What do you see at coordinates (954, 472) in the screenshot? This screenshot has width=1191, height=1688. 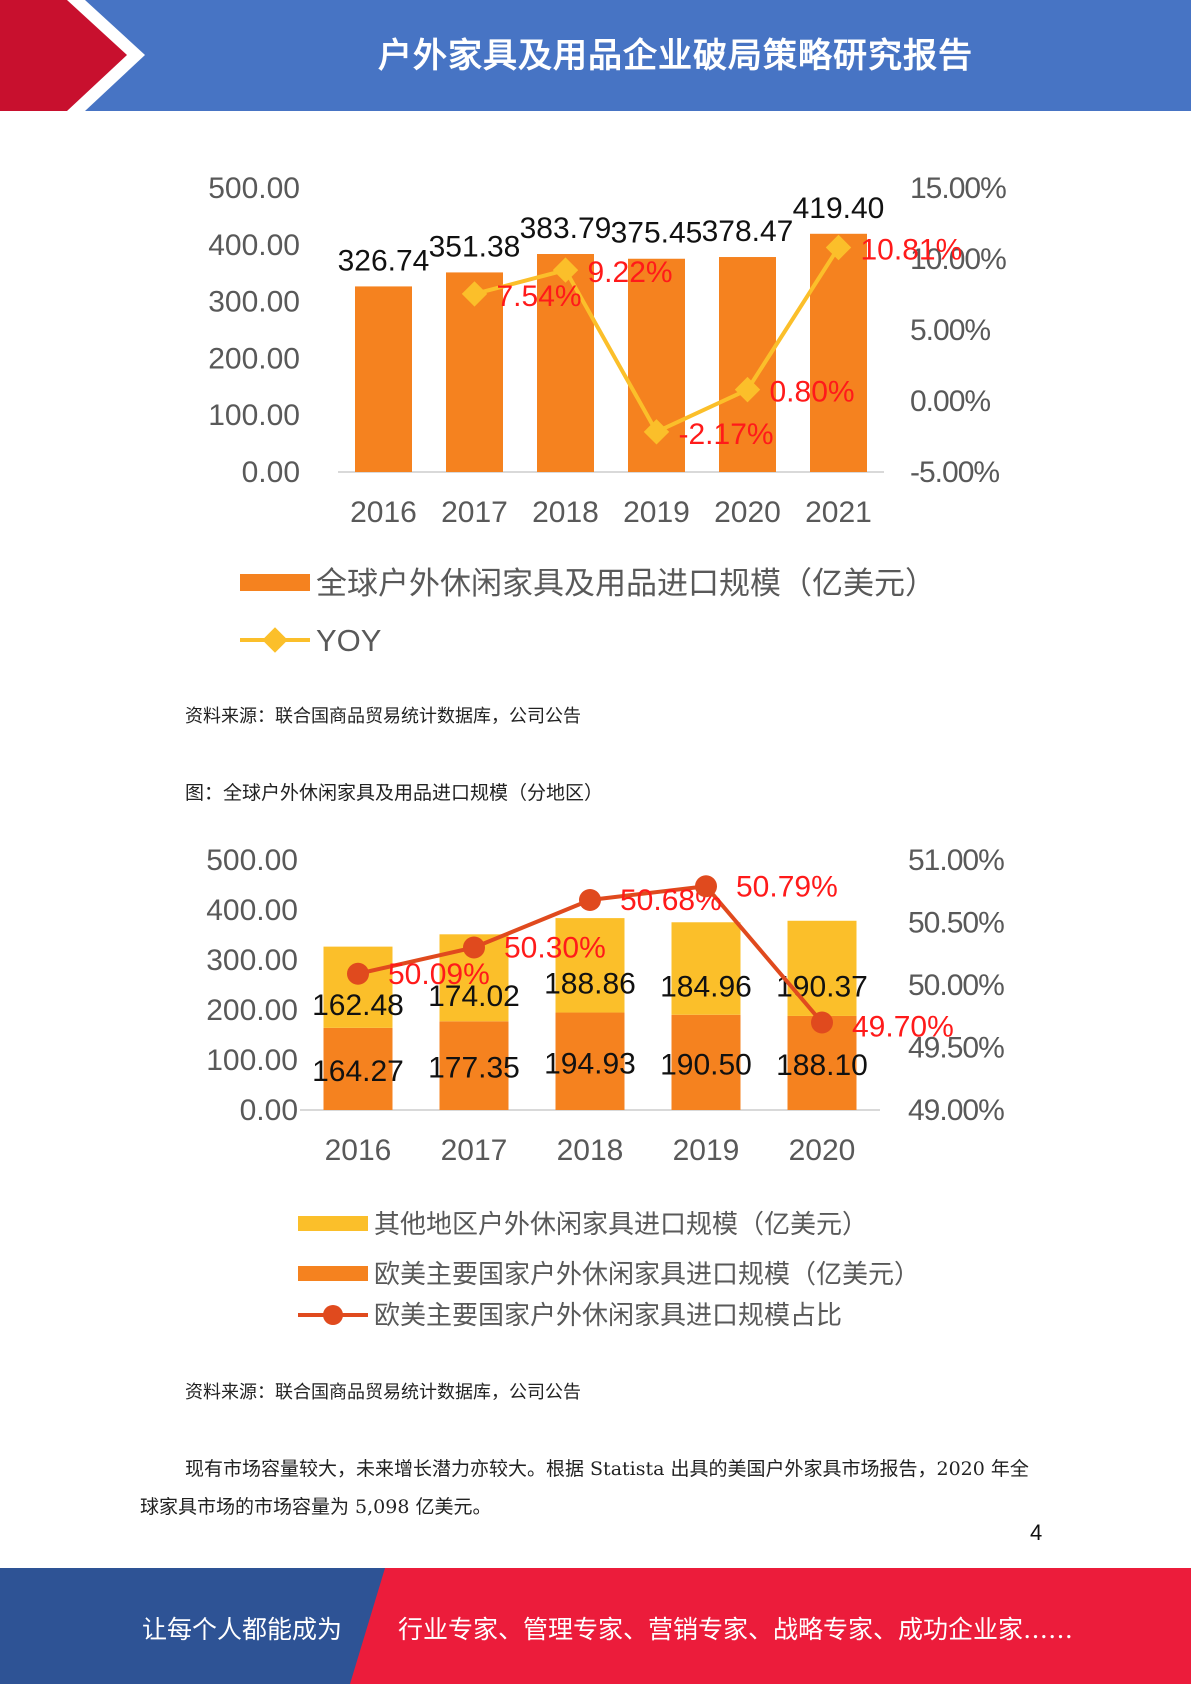 I see `y-right-tick-label: -5.00%` at bounding box center [954, 472].